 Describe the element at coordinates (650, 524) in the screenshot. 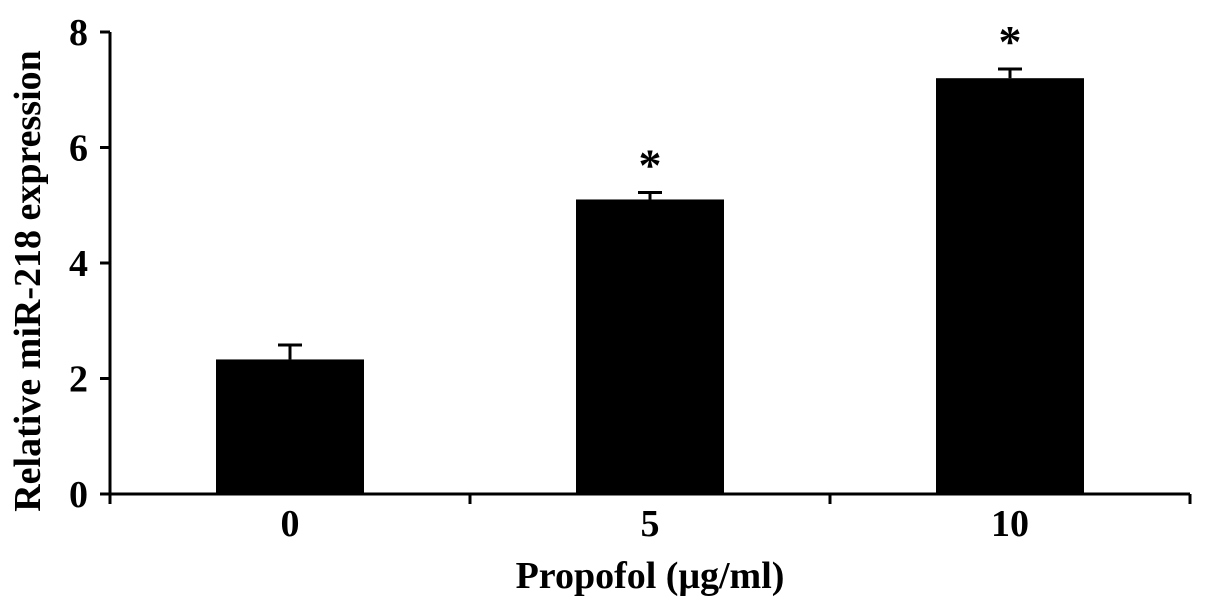

I see `x-category-label-1: 5` at that location.